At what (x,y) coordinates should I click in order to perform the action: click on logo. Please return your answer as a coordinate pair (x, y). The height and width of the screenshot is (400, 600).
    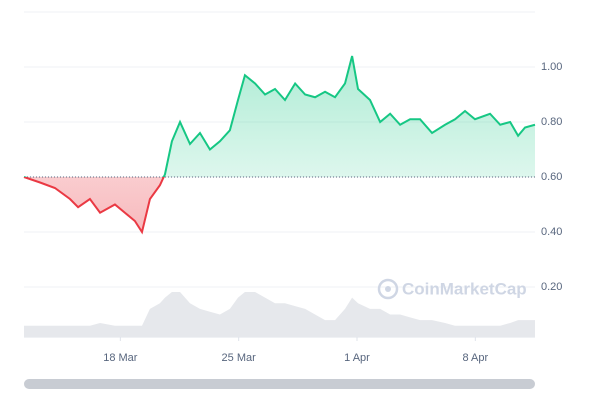
    Looking at the image, I should click on (388, 289).